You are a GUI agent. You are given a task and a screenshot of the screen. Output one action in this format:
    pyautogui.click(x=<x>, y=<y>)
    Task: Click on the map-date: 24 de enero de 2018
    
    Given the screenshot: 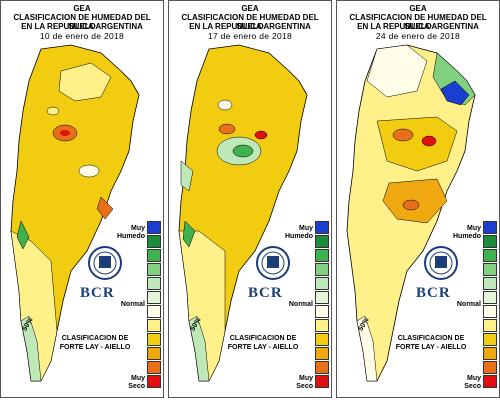 What is the action you would take?
    pyautogui.click(x=418, y=36)
    